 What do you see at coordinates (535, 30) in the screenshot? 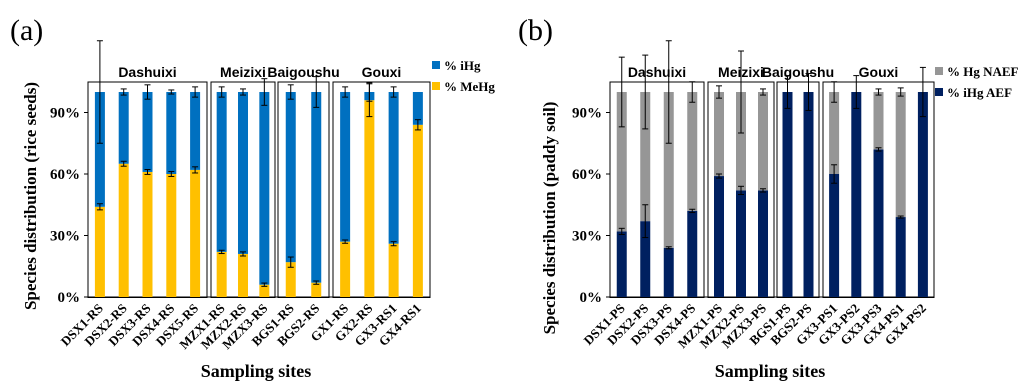
I see `panel-b-label: (b)` at bounding box center [535, 30].